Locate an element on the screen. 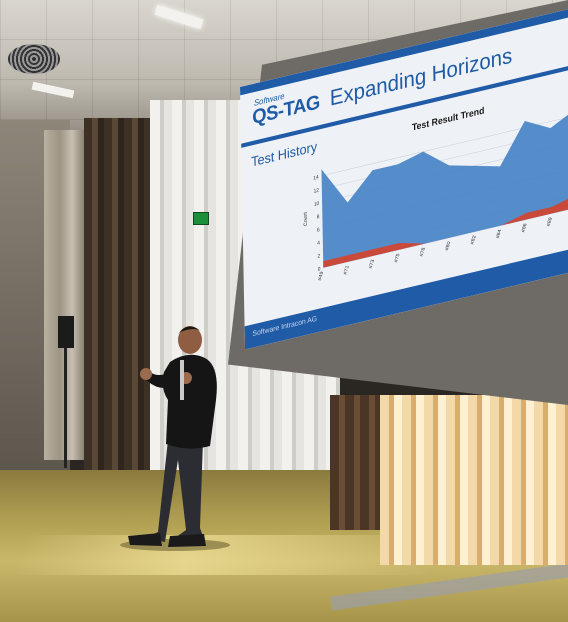 The image size is (568, 622). y-tick-label: 2 is located at coordinates (318, 256).